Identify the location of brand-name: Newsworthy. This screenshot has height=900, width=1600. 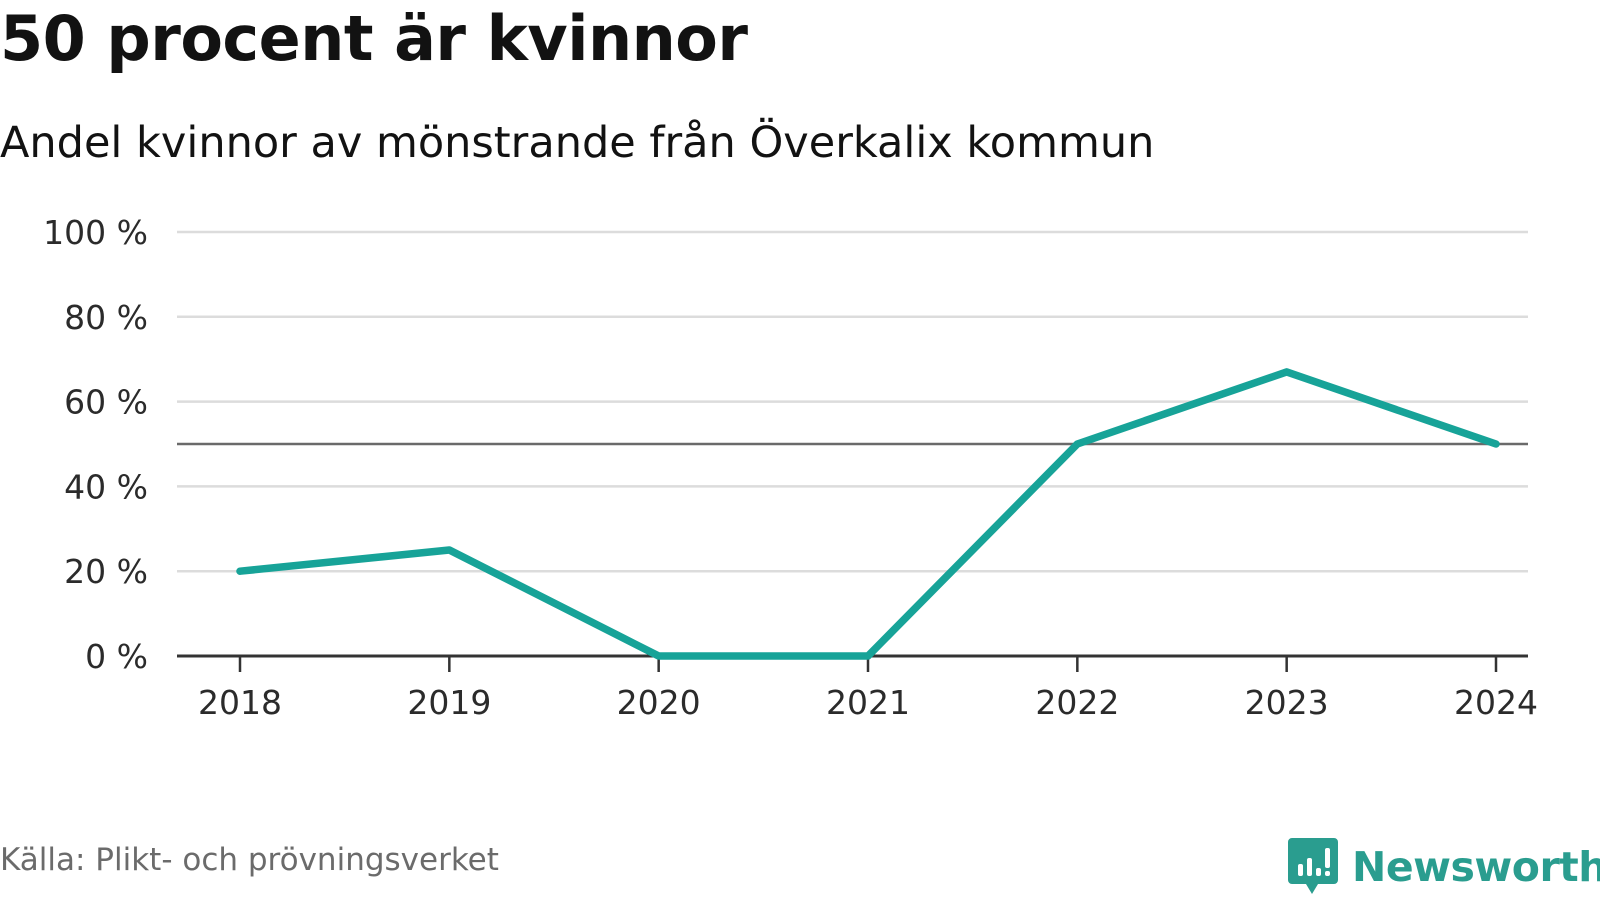
(1476, 867).